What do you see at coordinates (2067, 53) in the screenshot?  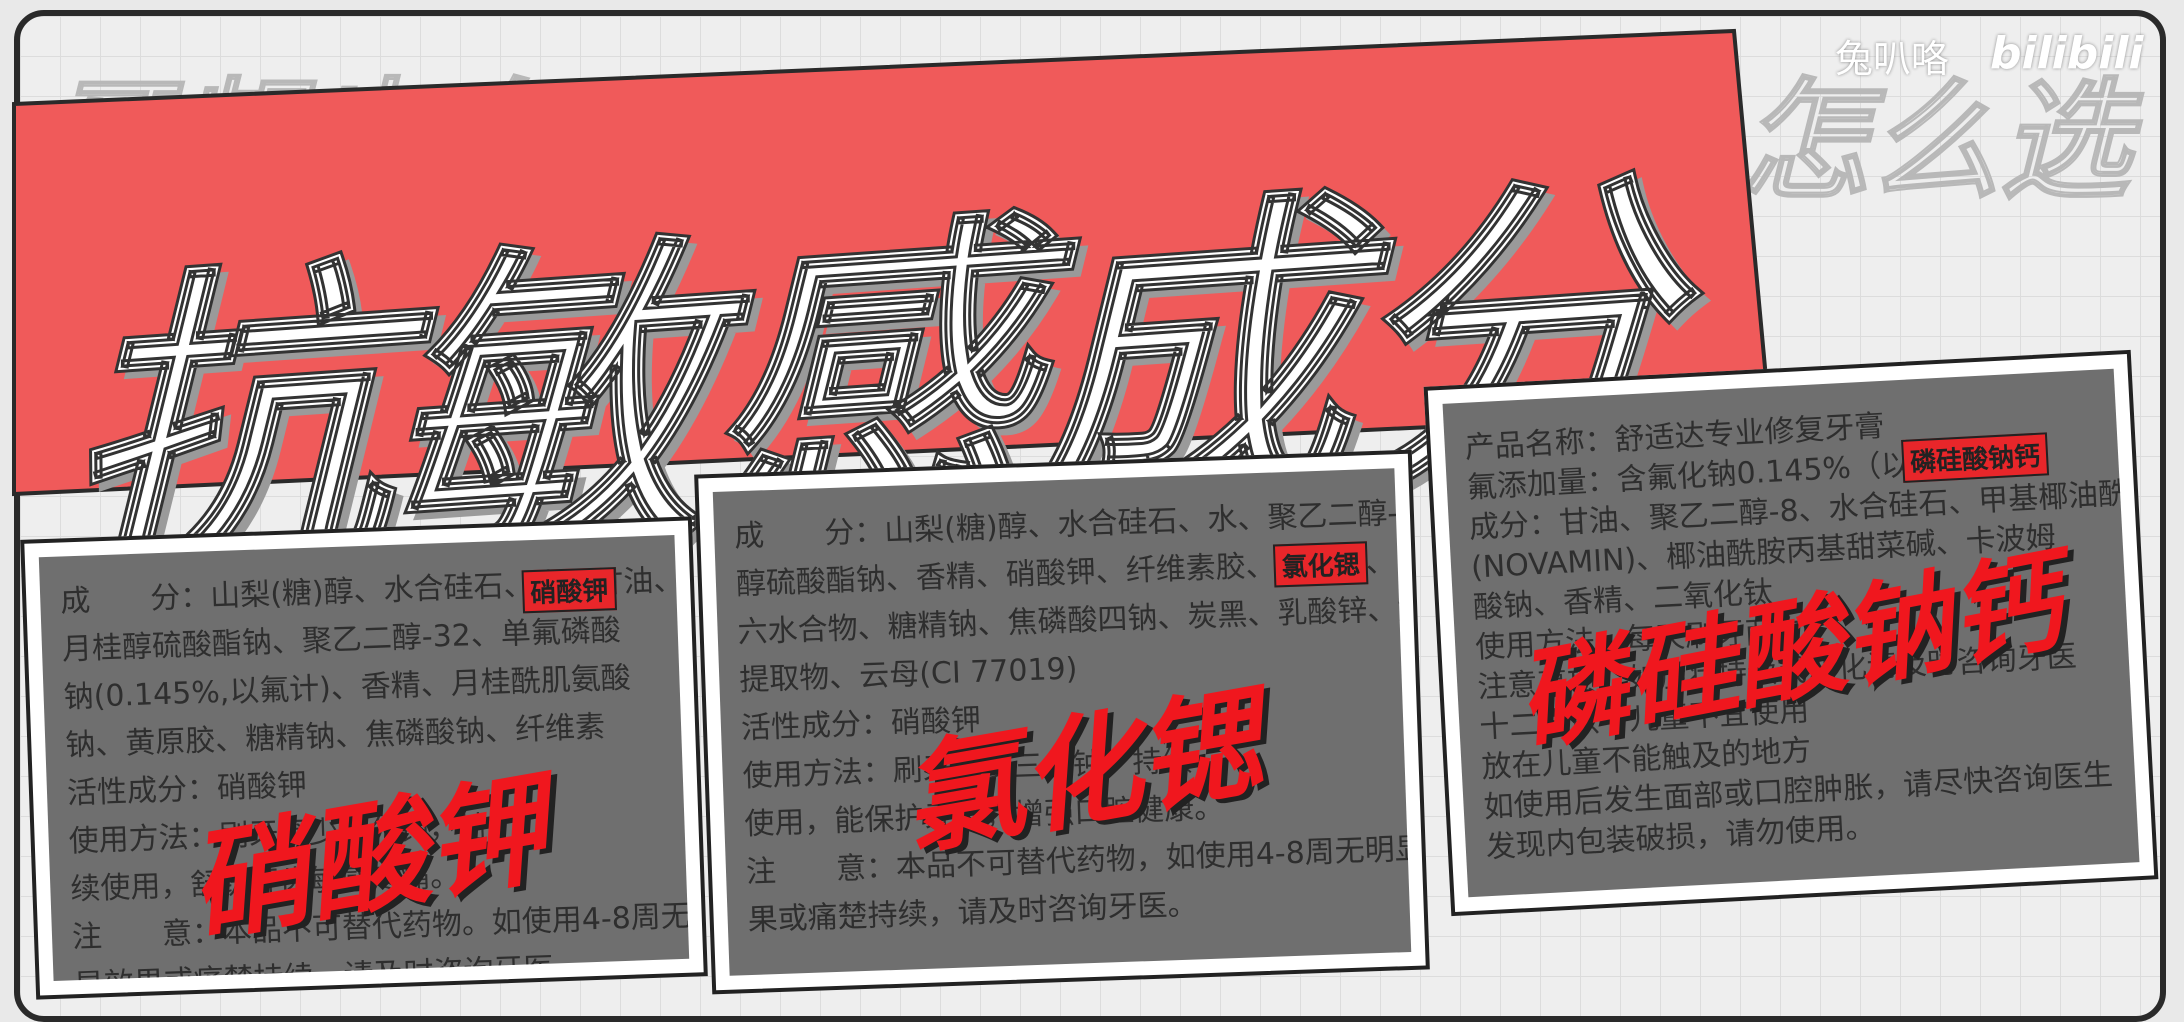 I see `watermark-logo: bilibili` at bounding box center [2067, 53].